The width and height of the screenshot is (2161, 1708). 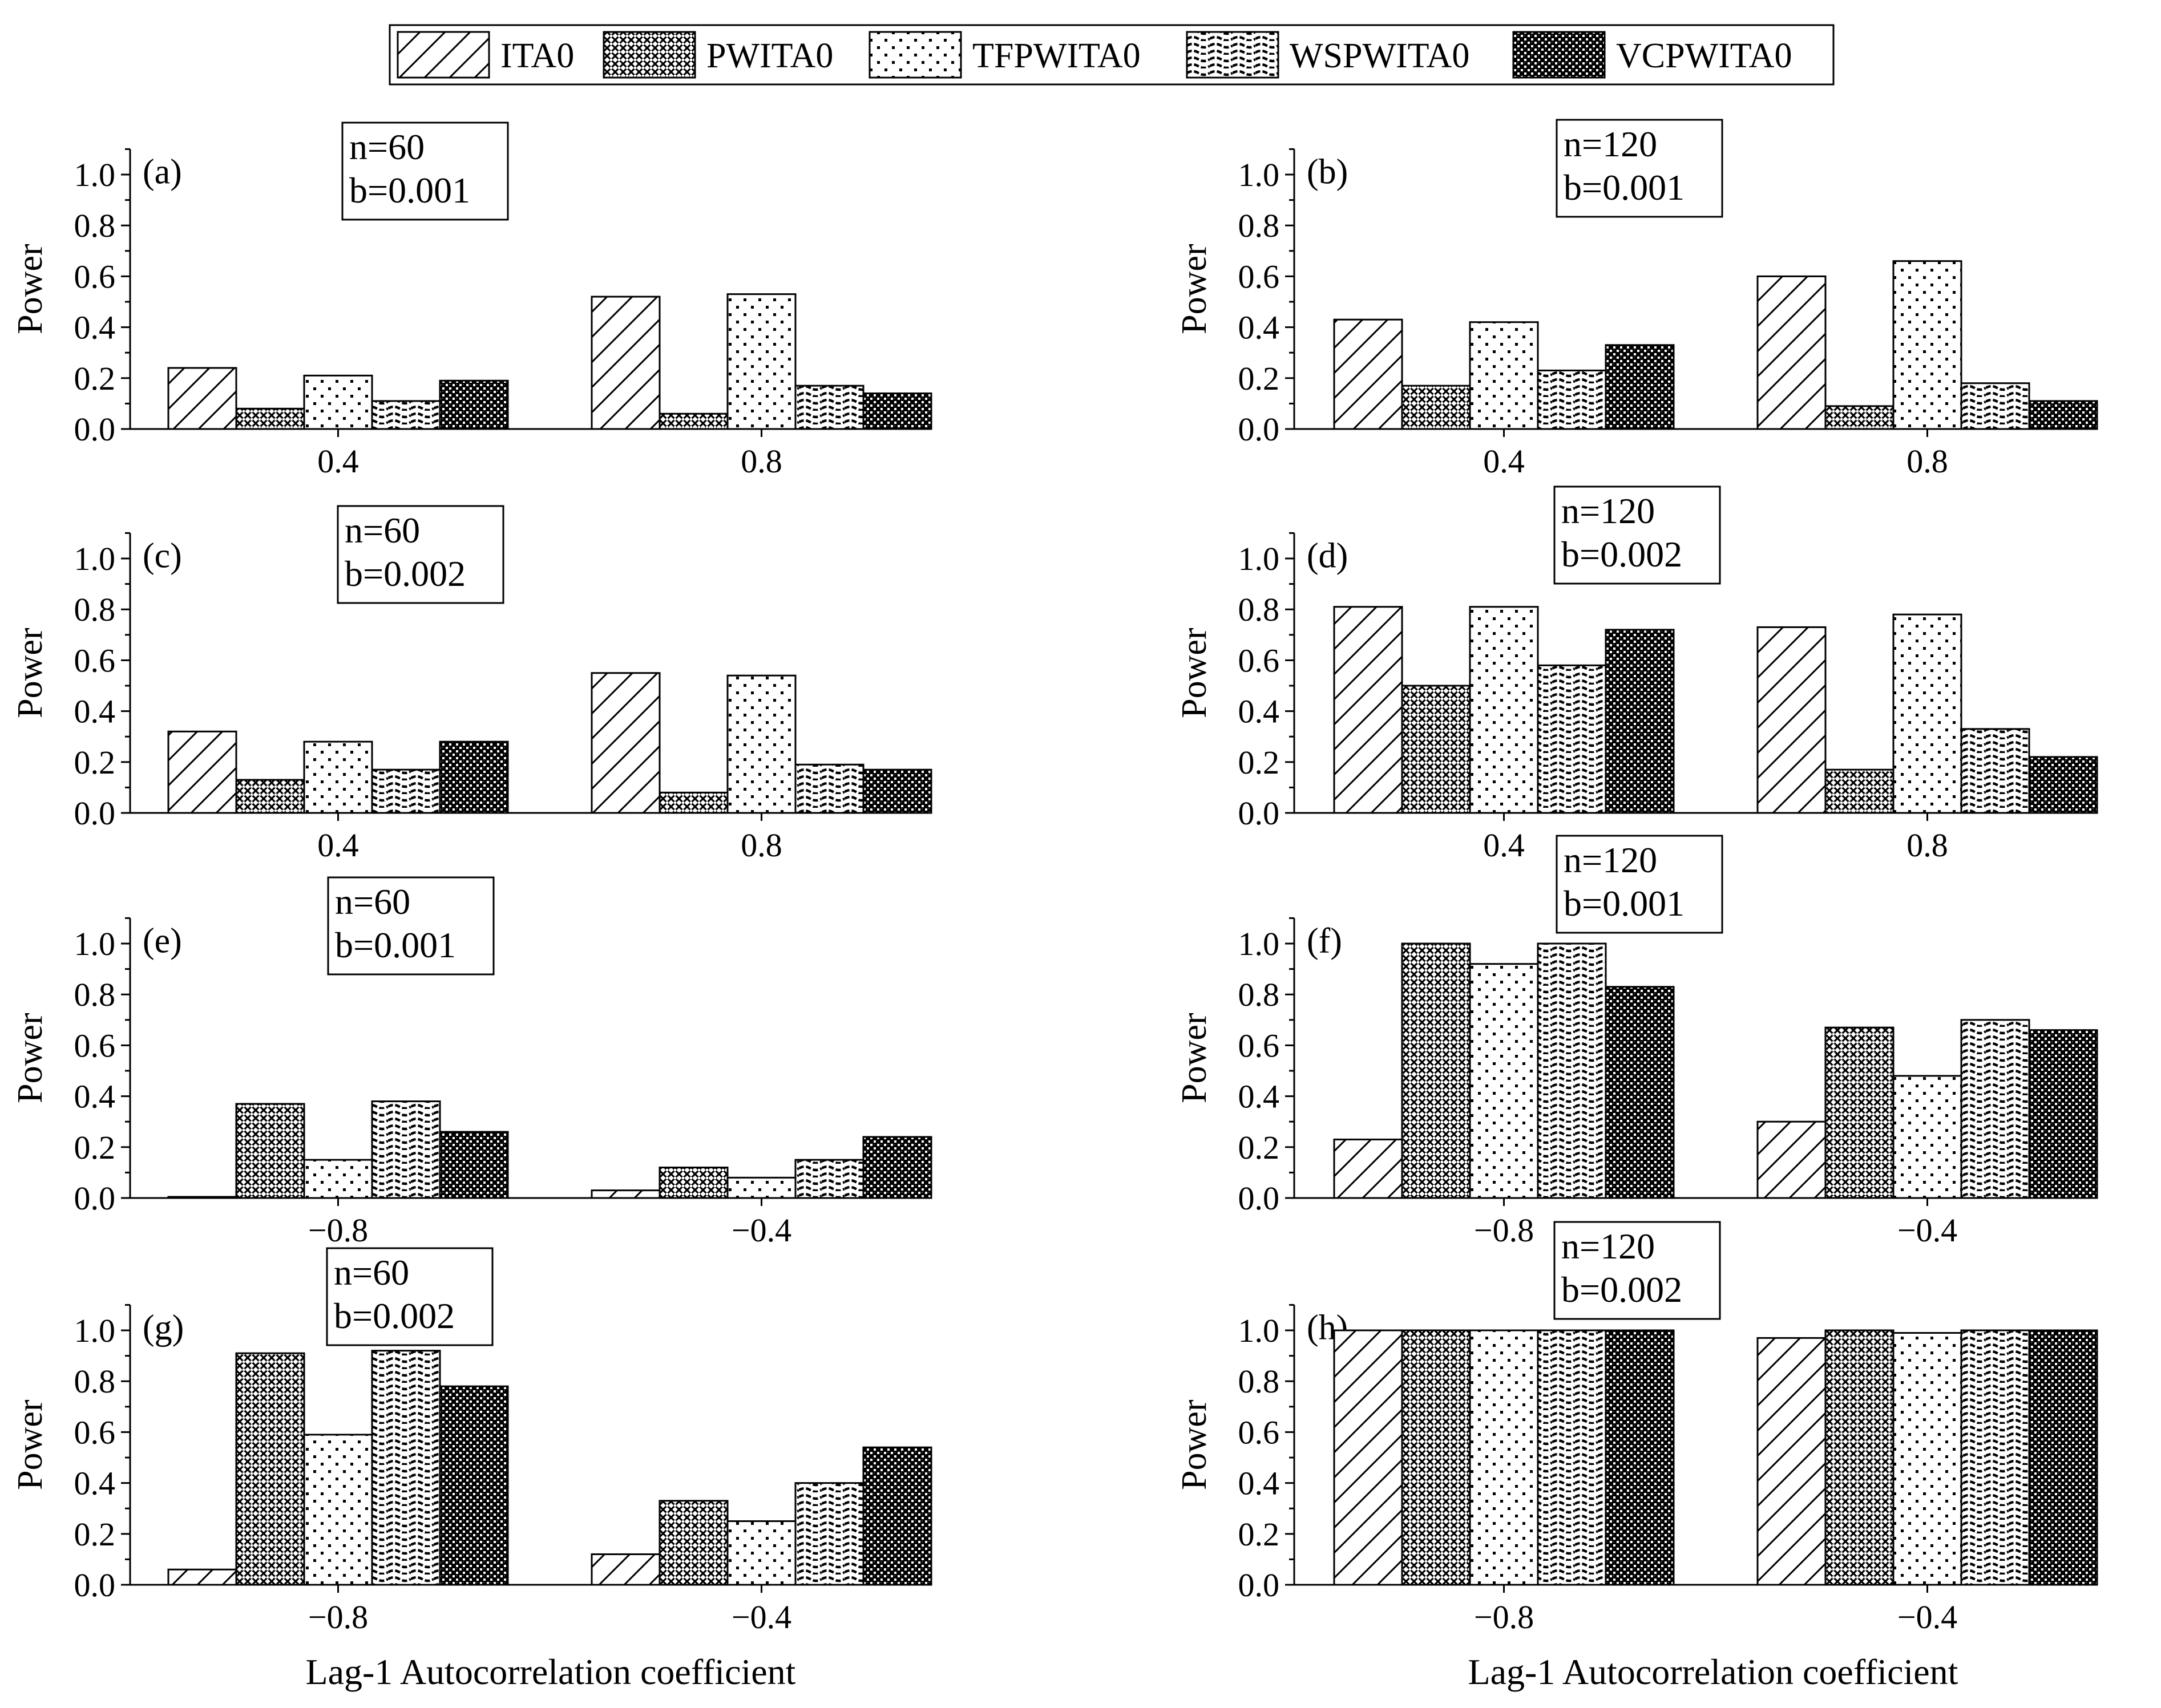 I want to click on panel-label: (c), so click(x=162, y=555).